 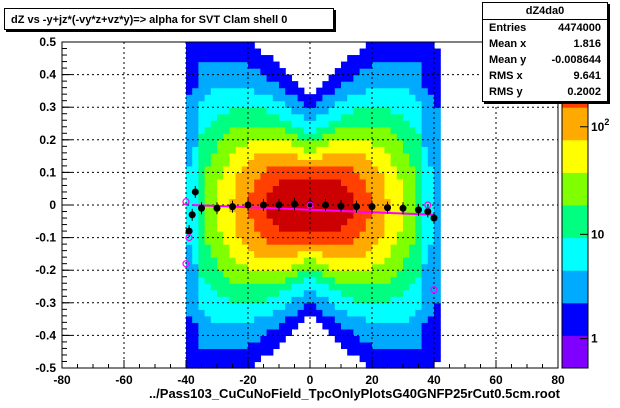 What do you see at coordinates (189, 238) in the screenshot?
I see `magenta-point` at bounding box center [189, 238].